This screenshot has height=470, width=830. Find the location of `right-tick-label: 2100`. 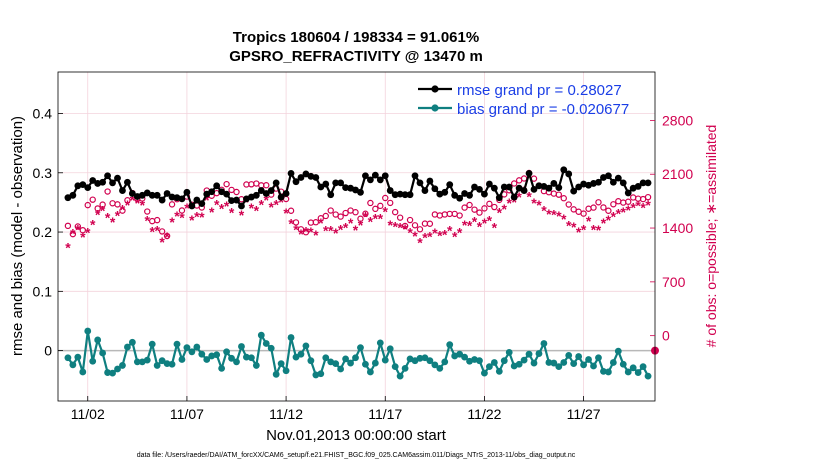

right-tick-label: 2100 is located at coordinates (677, 174).